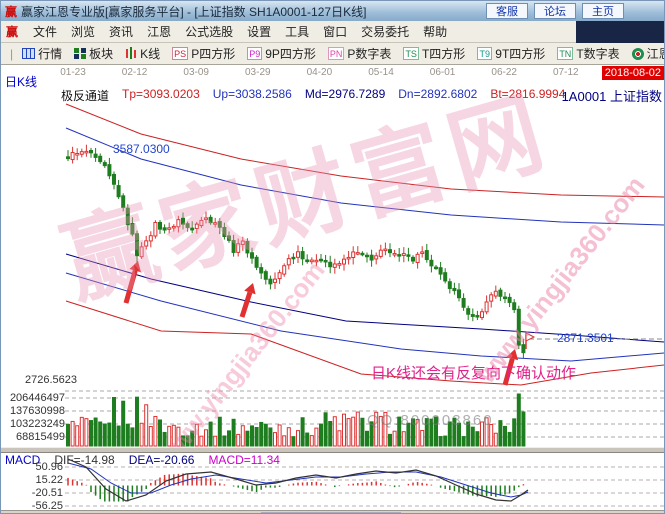 The height and width of the screenshot is (514, 665). I want to click on toolbar-item: 行情, so click(42, 53).